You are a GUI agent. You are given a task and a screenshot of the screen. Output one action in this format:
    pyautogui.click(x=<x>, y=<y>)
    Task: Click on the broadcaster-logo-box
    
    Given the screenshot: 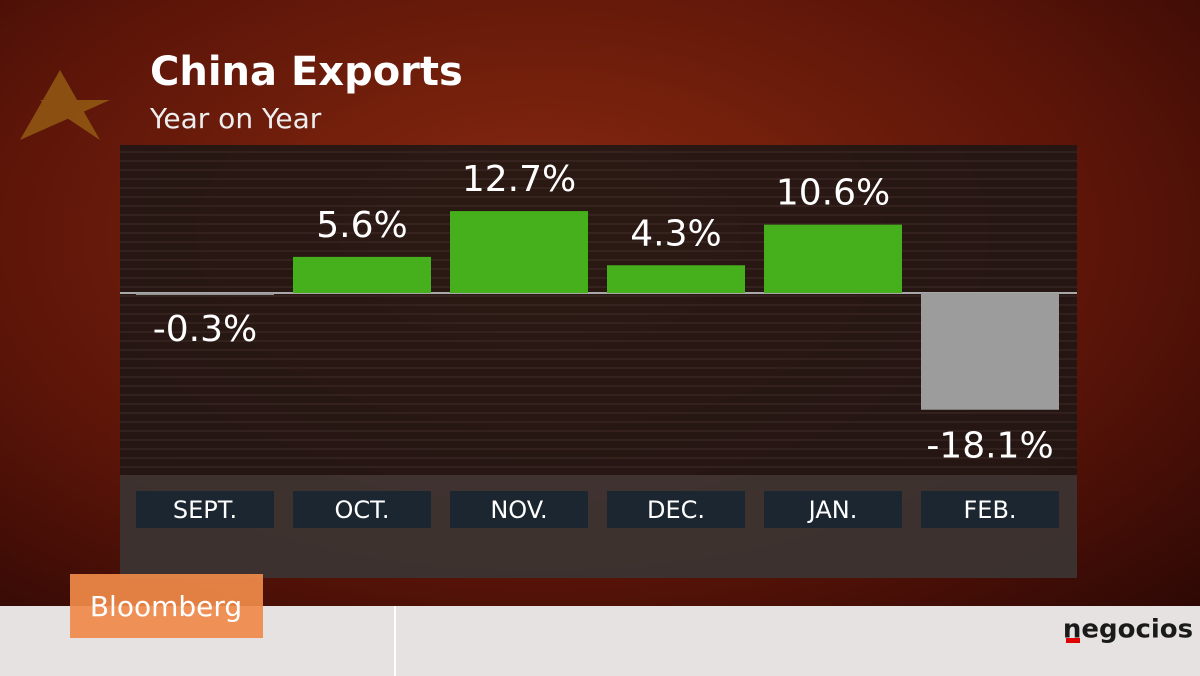 What is the action you would take?
    pyautogui.click(x=166, y=606)
    